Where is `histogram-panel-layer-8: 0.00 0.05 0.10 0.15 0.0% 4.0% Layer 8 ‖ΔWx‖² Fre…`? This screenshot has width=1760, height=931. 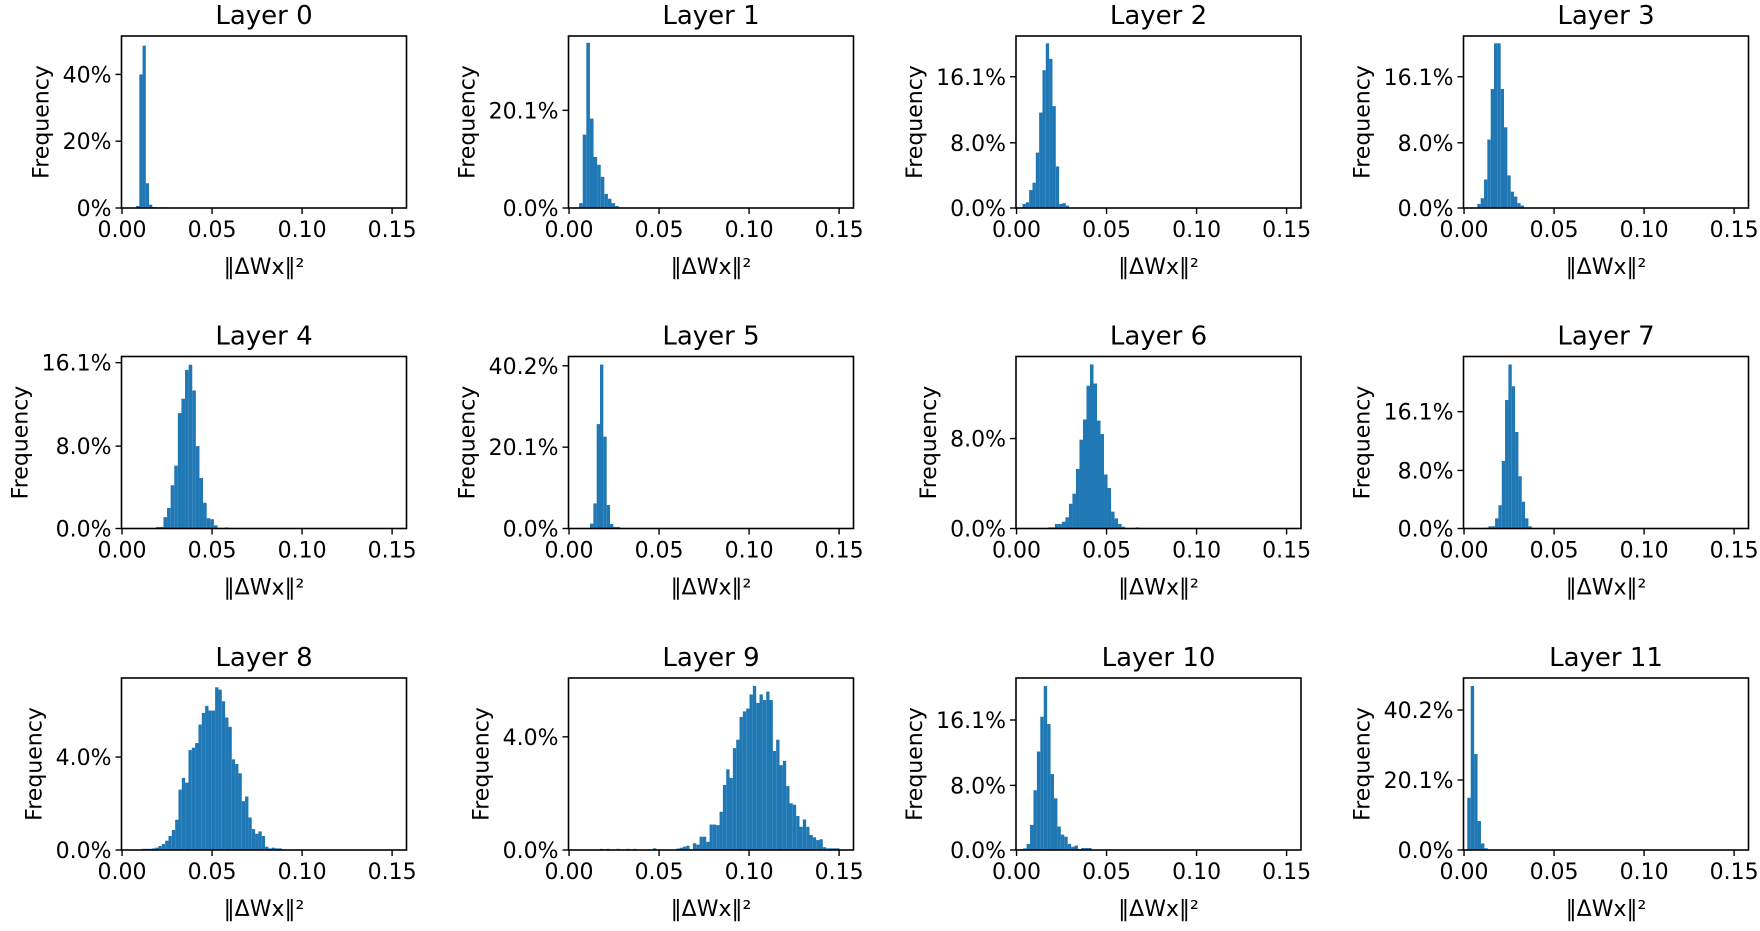
histogram-panel-layer-8: 0.00 0.05 0.10 0.15 0.0% 4.0% Layer 8 ‖ΔWx‖² Fre… is located at coordinates (220, 782).